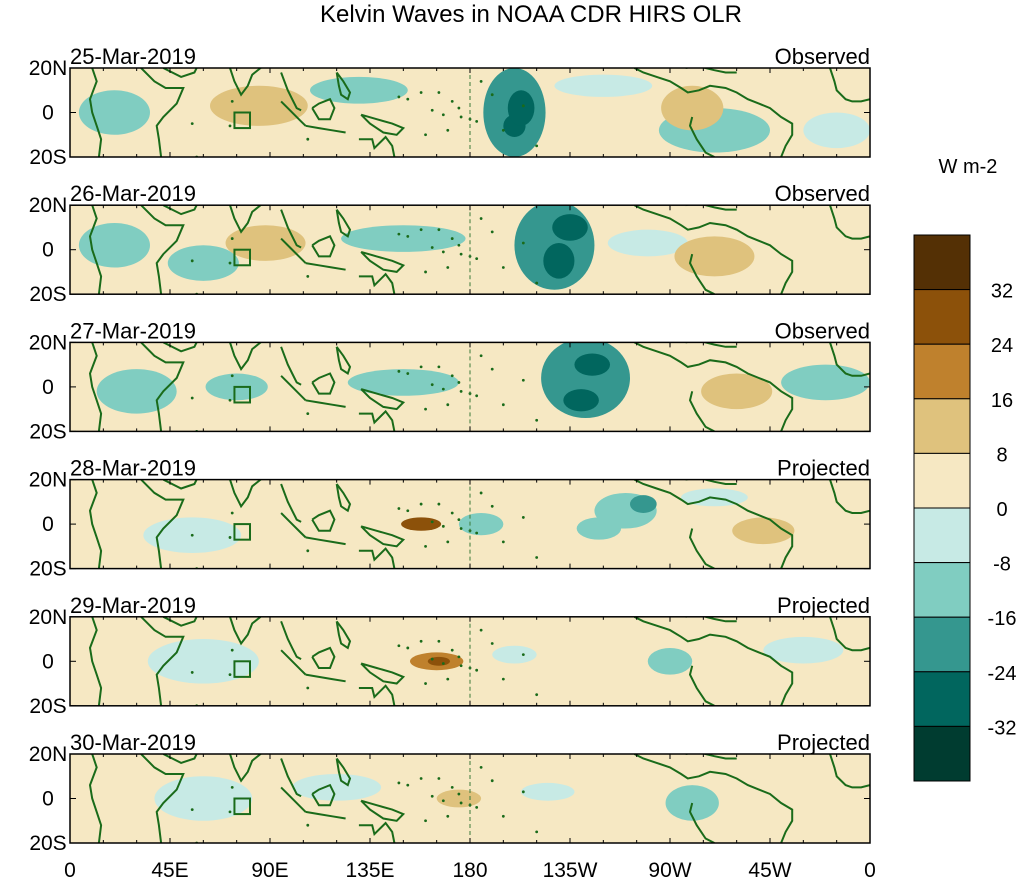 Image resolution: width=1021 pixels, height=887 pixels. I want to click on panel-status: Projected, so click(823, 605).